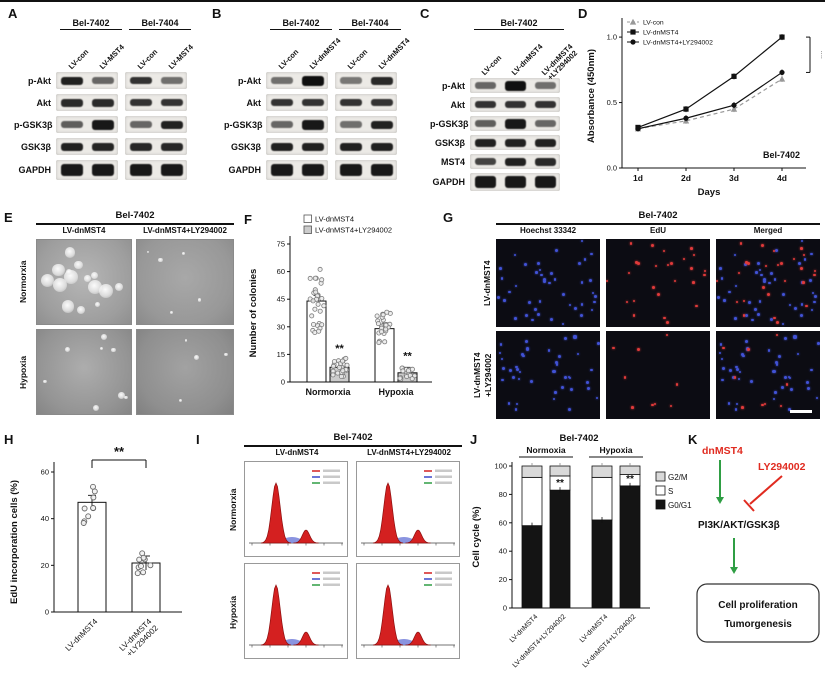 The height and width of the screenshot is (682, 825). I want to click on flow-histogram-svg, so click(296, 509).